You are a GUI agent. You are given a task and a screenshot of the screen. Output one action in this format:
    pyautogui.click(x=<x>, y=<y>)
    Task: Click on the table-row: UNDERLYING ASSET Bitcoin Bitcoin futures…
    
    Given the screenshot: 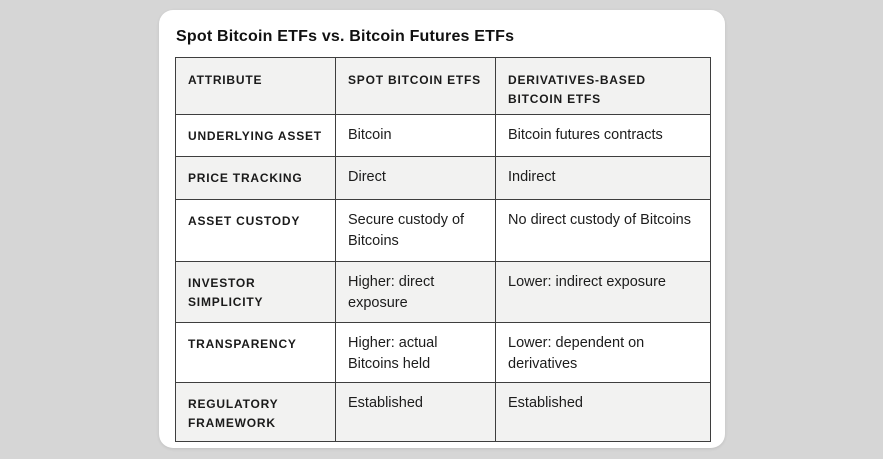 What is the action you would take?
    pyautogui.click(x=443, y=136)
    